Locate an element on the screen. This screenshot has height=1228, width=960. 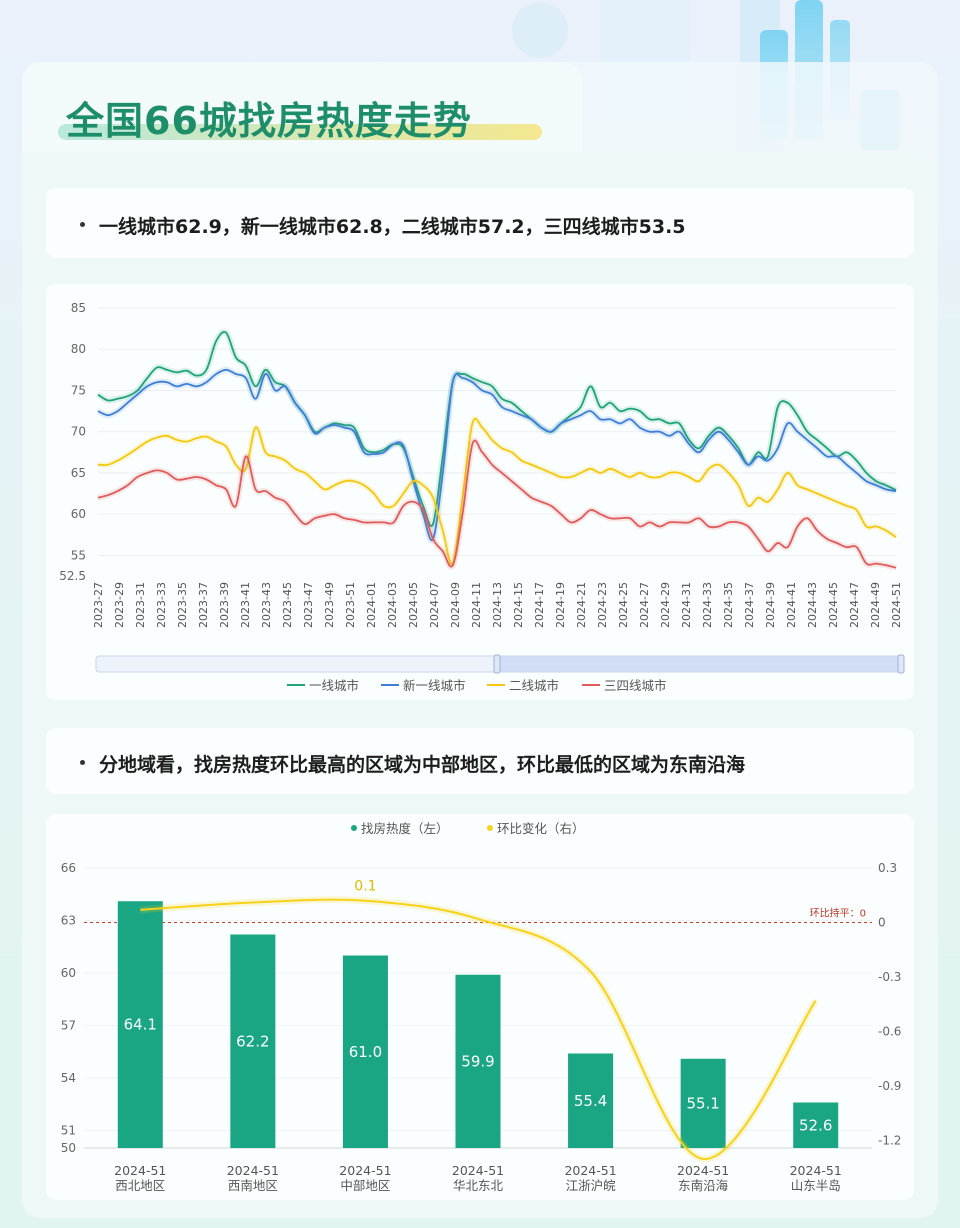
x-tick-label: 2023-35 is located at coordinates (182, 605).